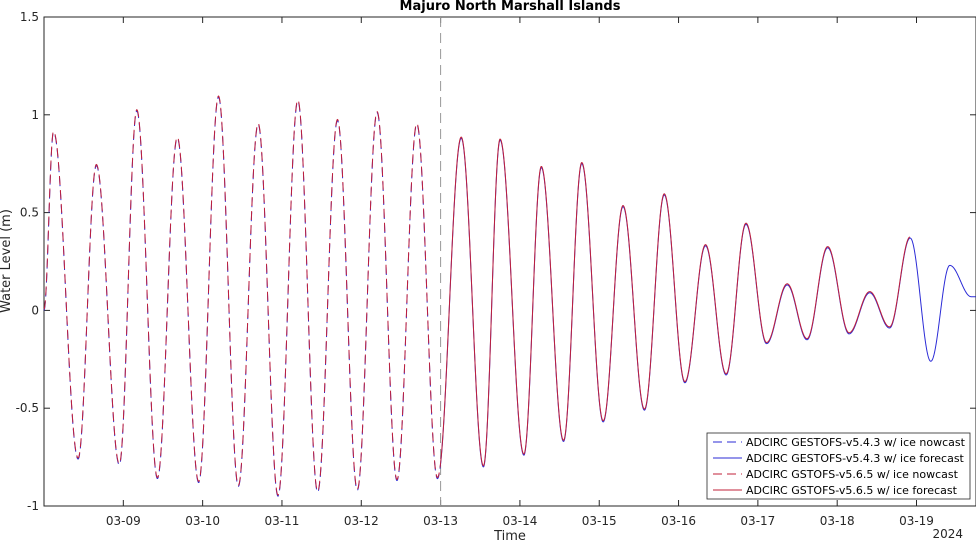 The width and height of the screenshot is (976, 541). What do you see at coordinates (35, 115) in the screenshot?
I see `y-tick-label: 1` at bounding box center [35, 115].